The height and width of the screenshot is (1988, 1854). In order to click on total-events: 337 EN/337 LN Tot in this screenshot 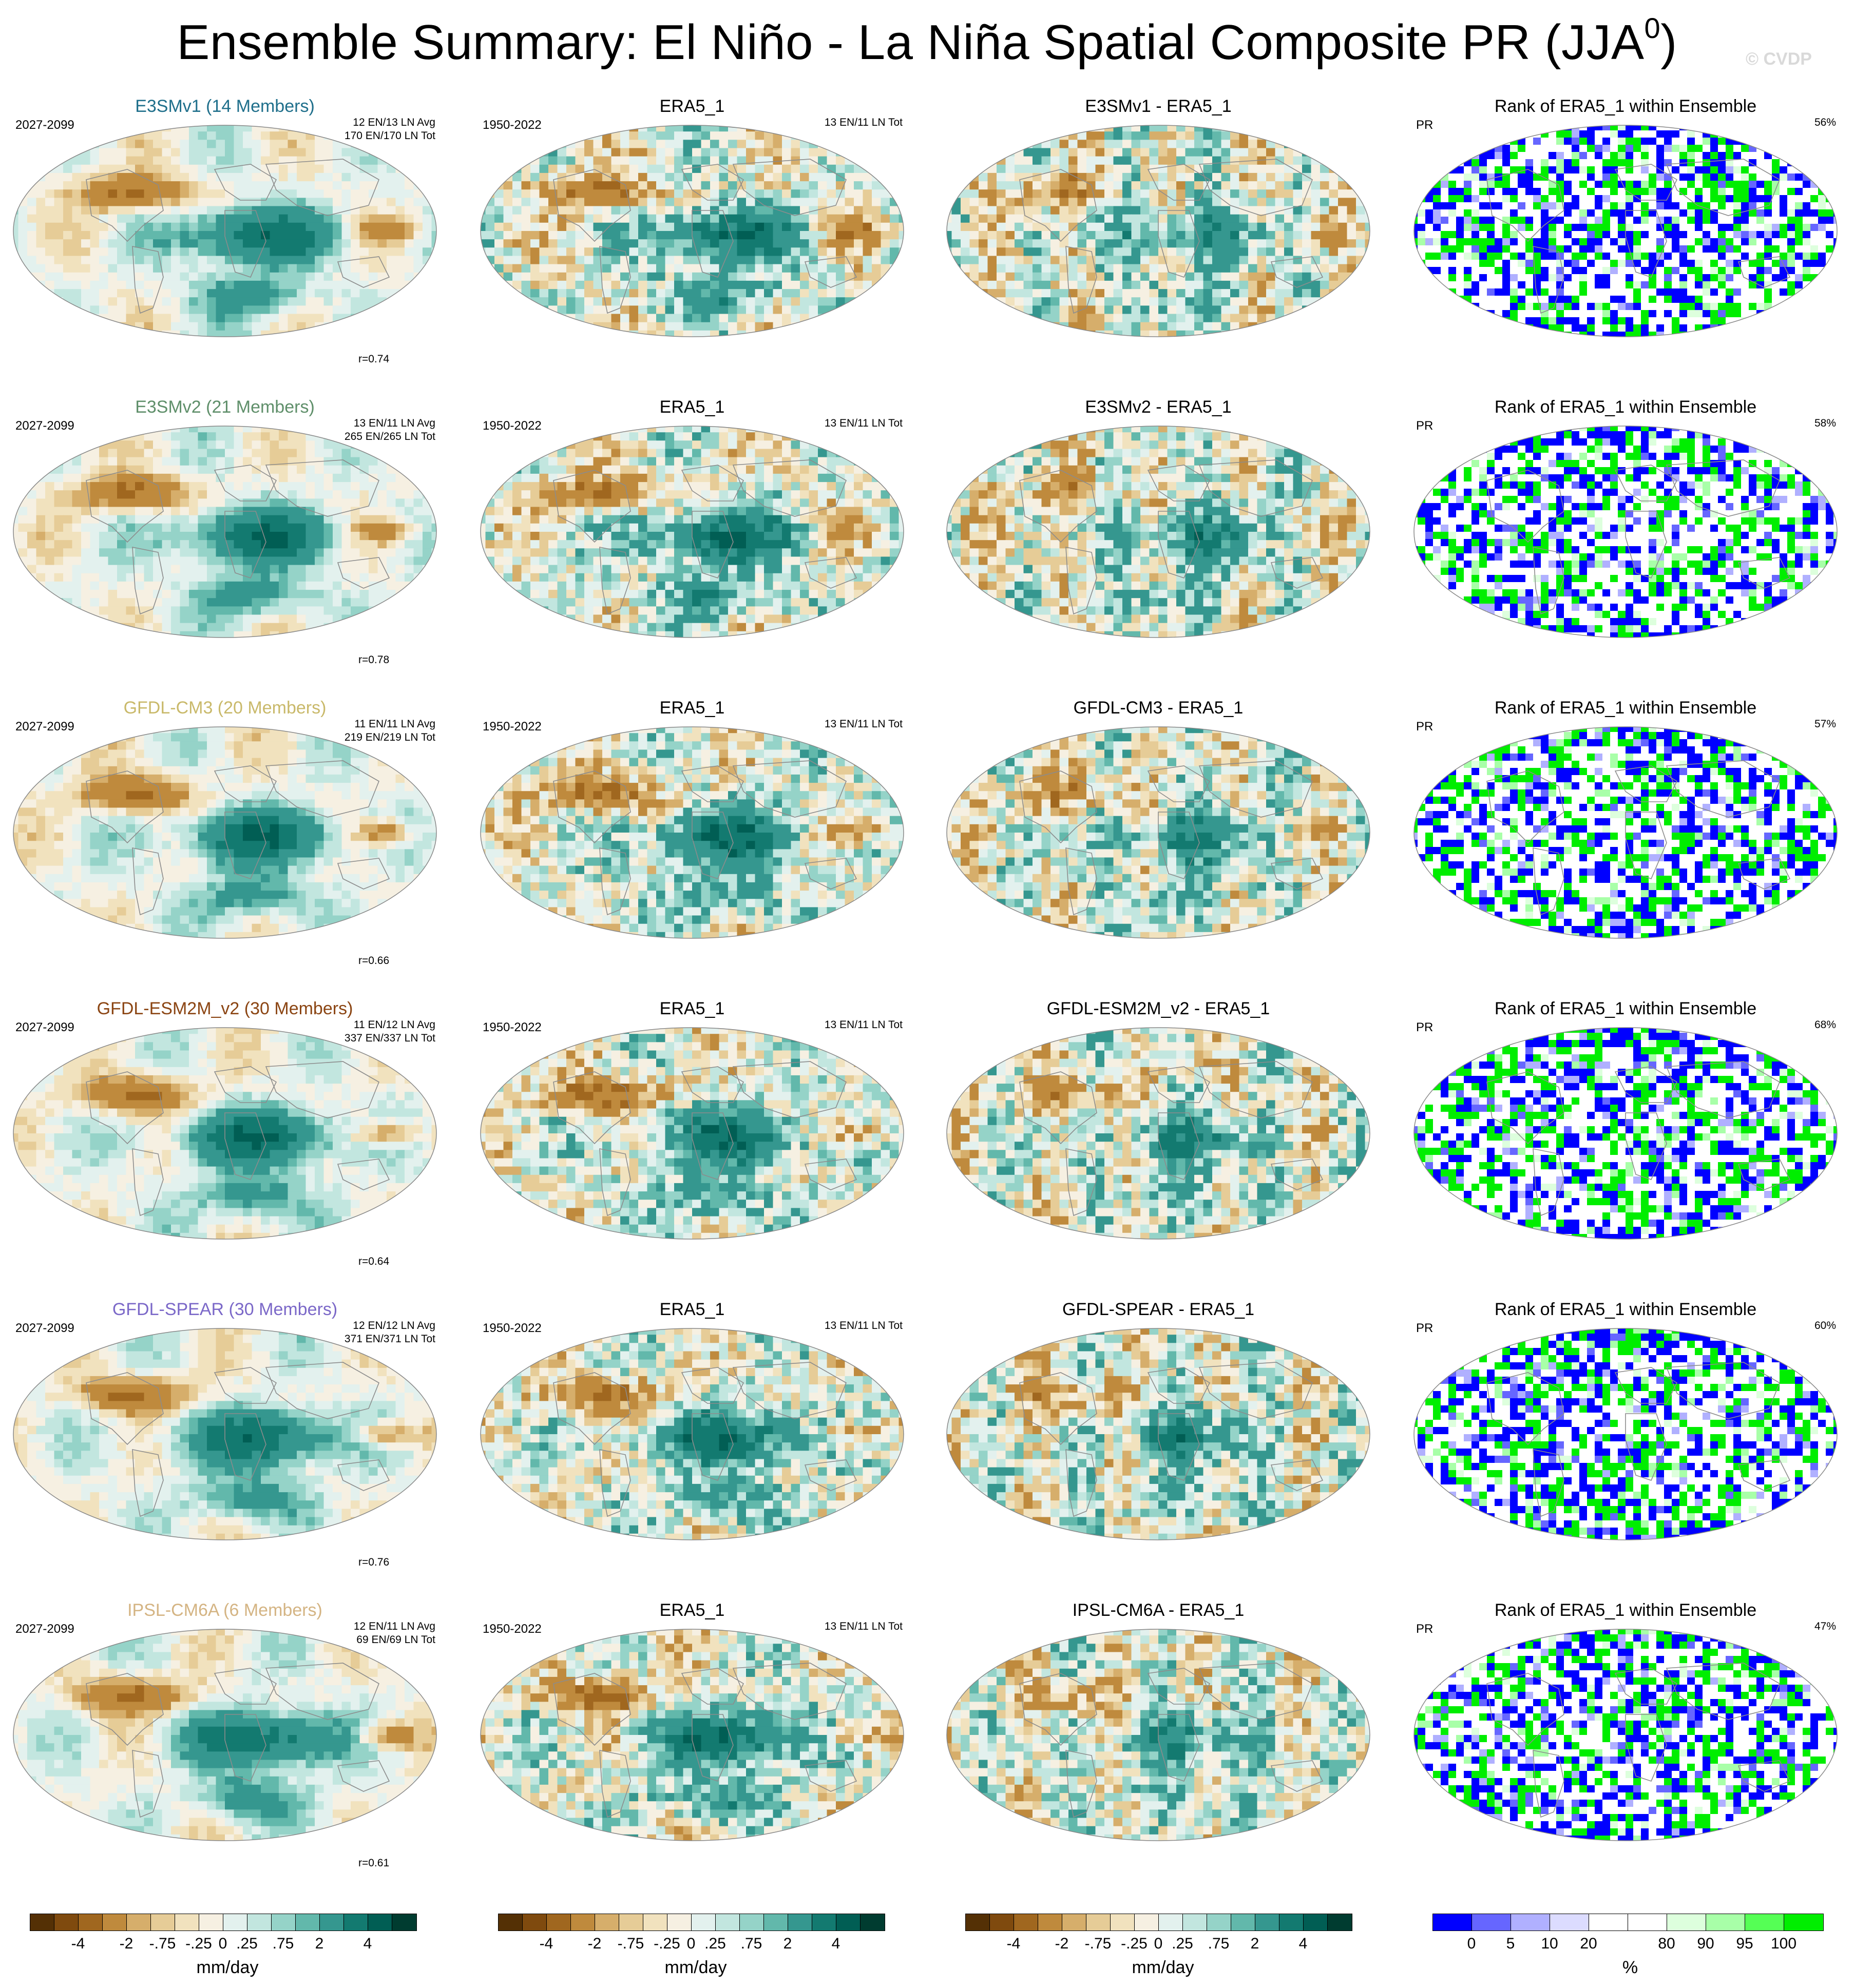, I will do `click(390, 1038)`.